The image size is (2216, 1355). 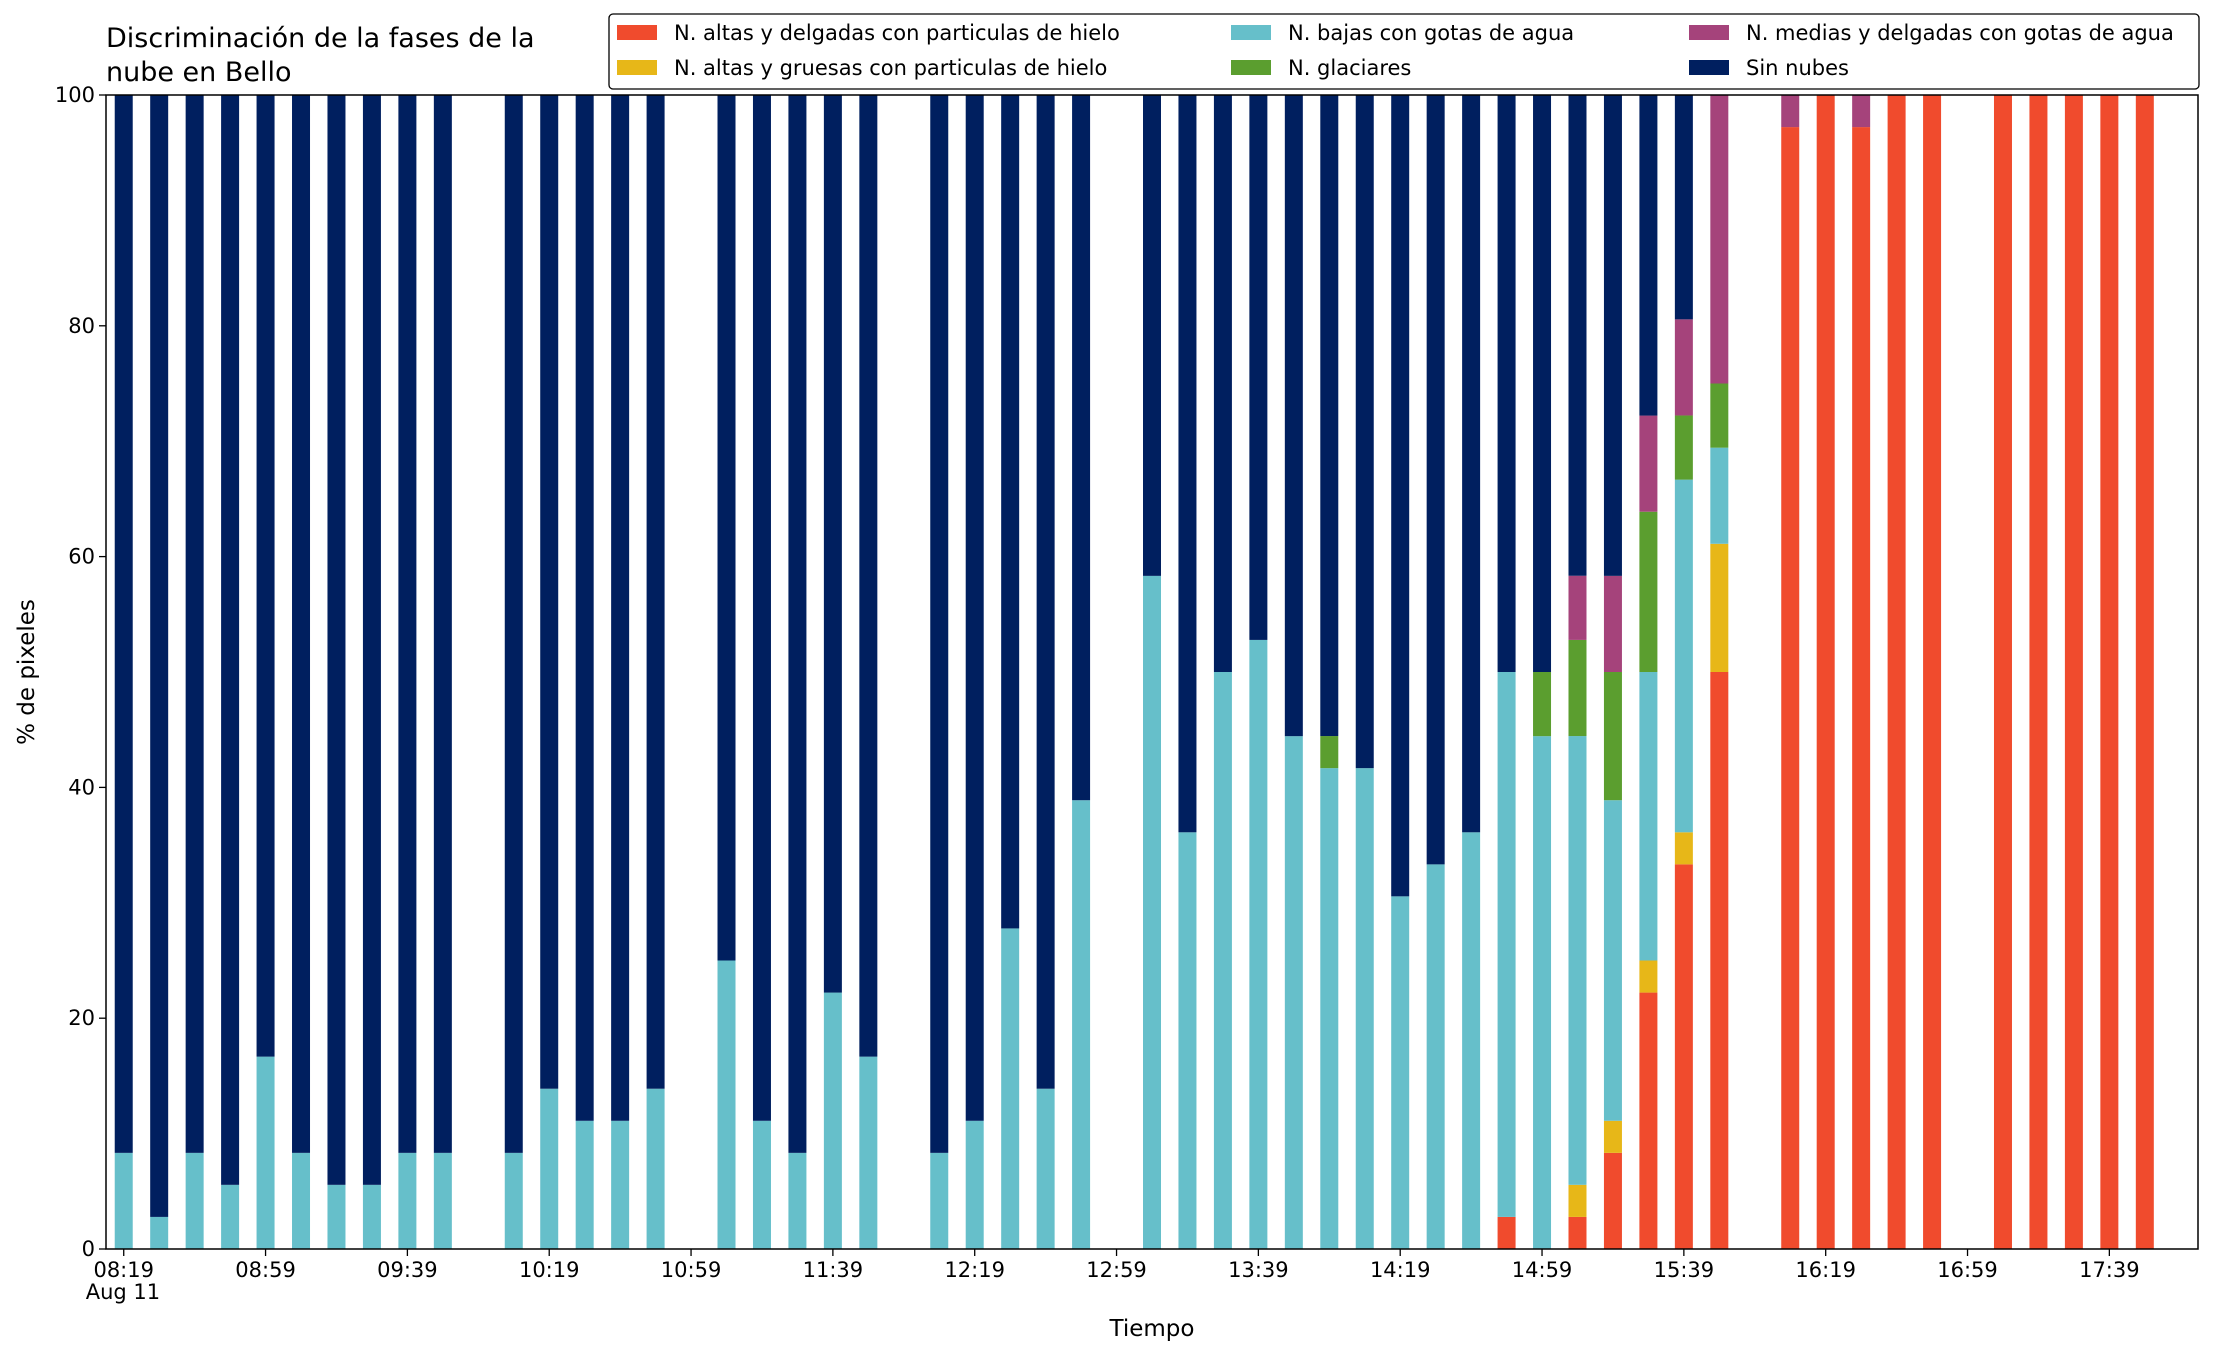 I want to click on x-tick-label: 11:39, so click(x=833, y=1270).